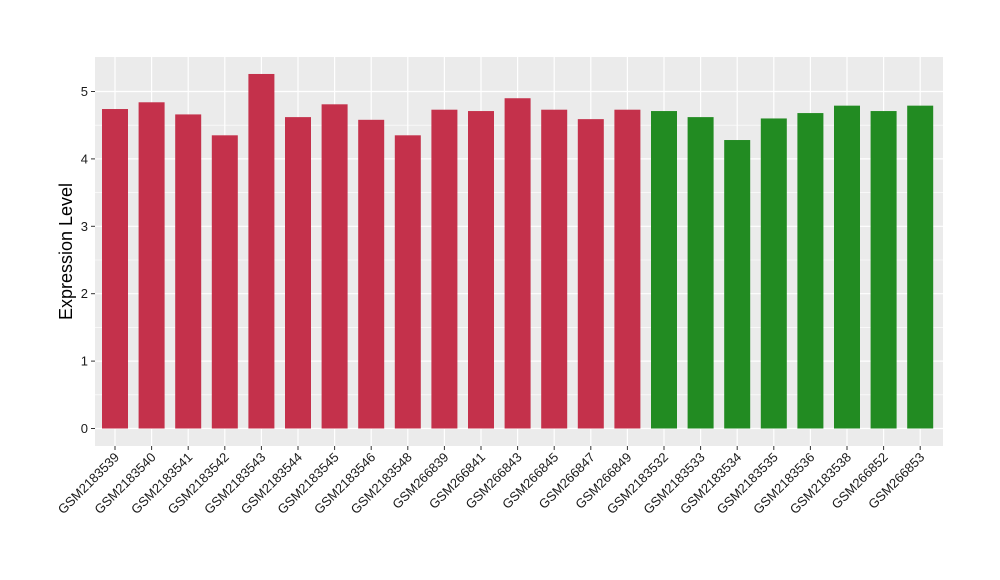  Describe the element at coordinates (883, 270) in the screenshot. I see `bar-GSM266852` at that location.